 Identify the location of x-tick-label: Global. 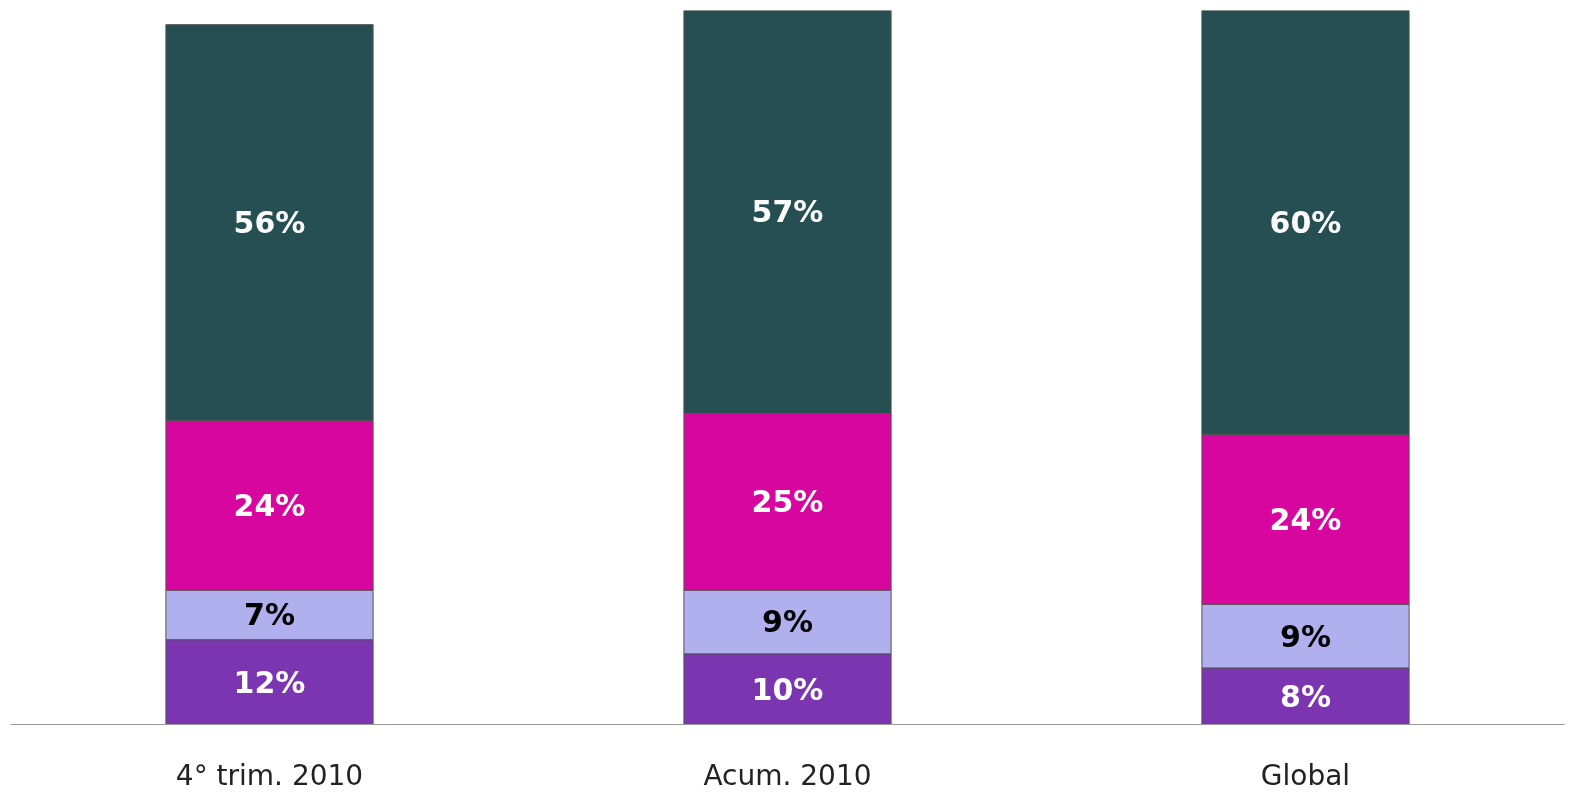
(1305, 775).